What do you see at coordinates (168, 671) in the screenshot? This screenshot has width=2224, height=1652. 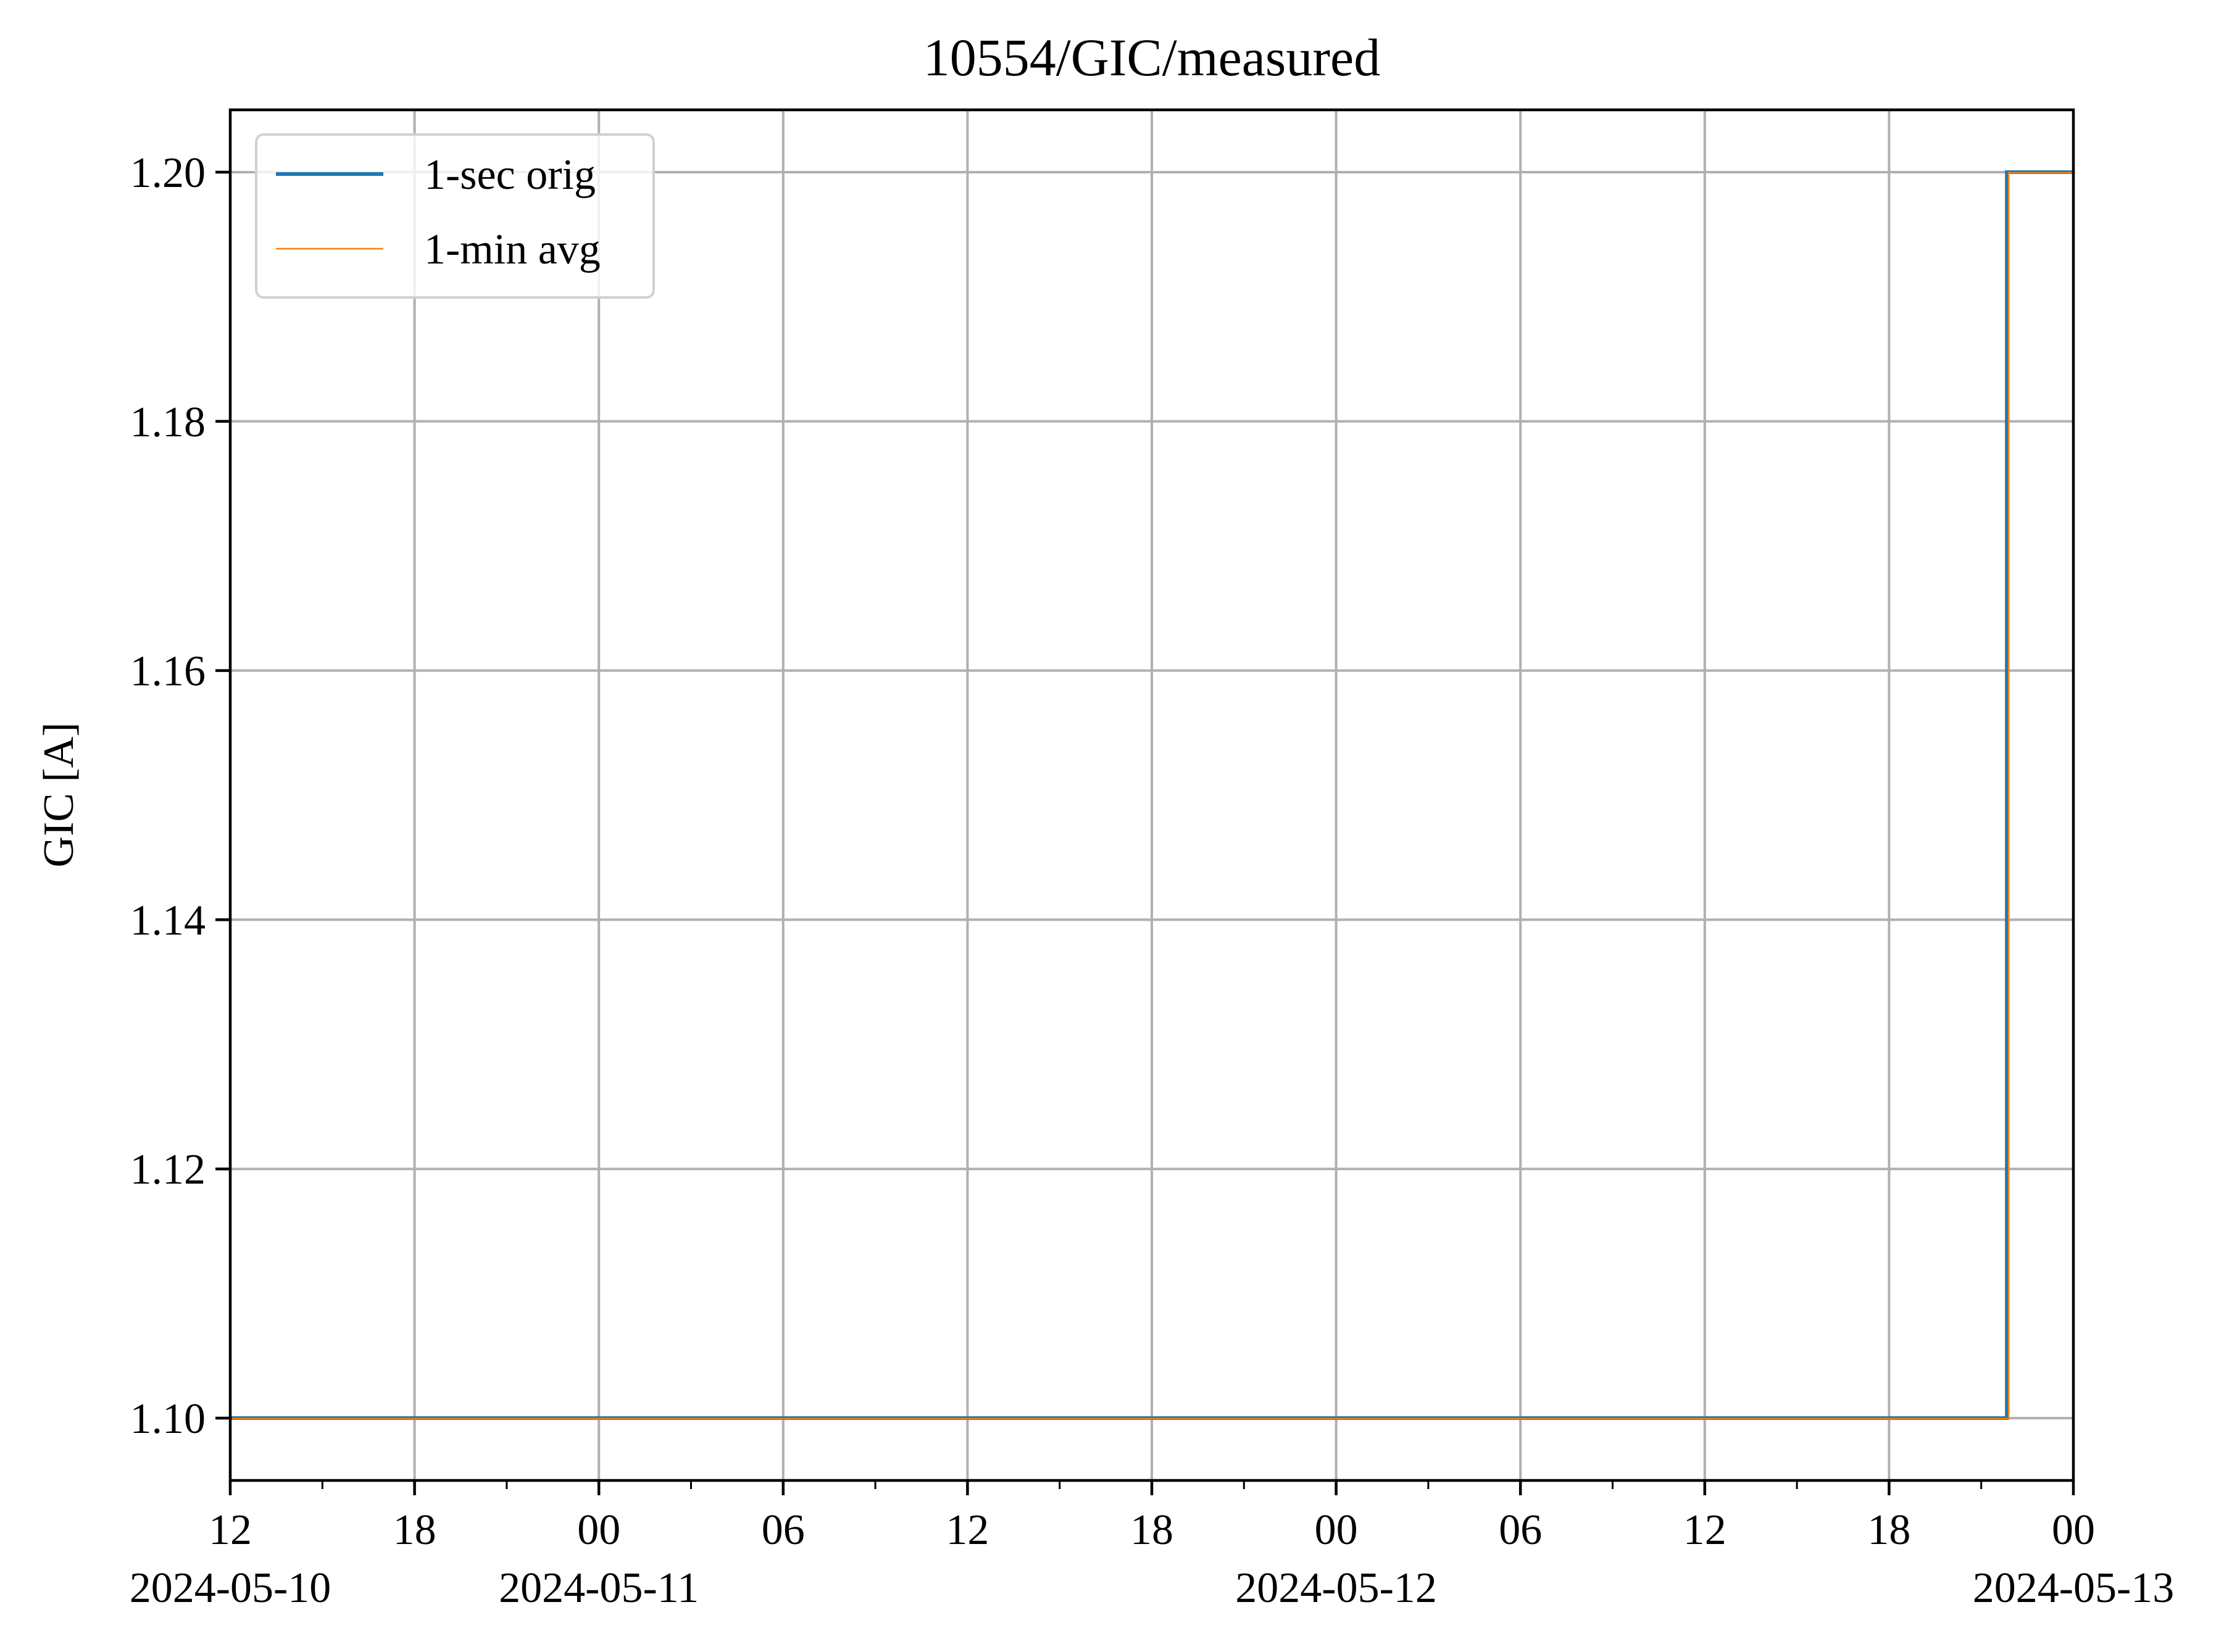 I see `y-tick-label: 1.16` at bounding box center [168, 671].